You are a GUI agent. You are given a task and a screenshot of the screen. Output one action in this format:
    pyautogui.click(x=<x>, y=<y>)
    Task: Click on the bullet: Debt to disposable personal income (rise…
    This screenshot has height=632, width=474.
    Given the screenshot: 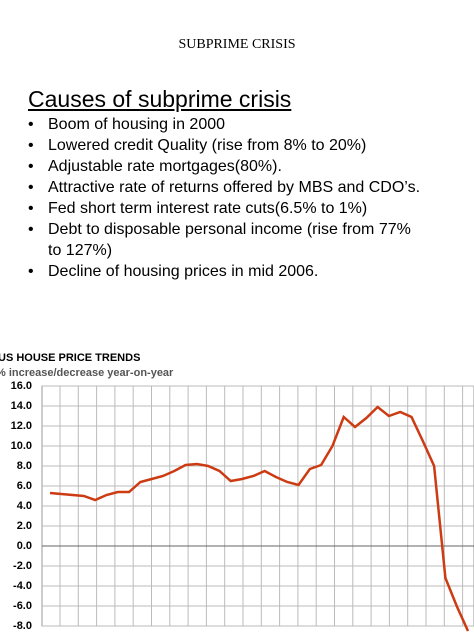 What is the action you would take?
    pyautogui.click(x=228, y=240)
    